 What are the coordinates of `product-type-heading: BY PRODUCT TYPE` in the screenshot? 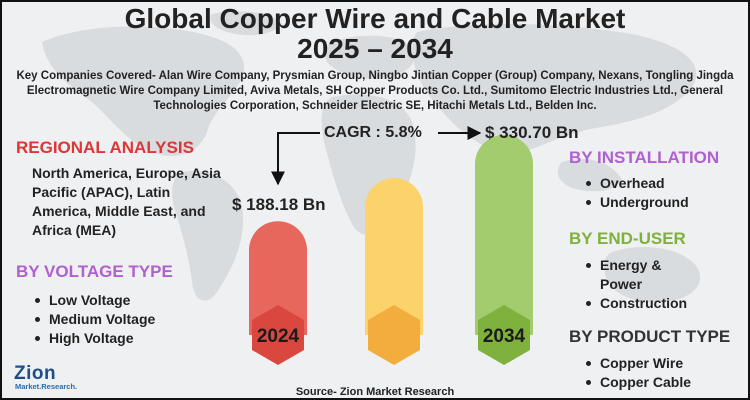 It's located at (650, 336).